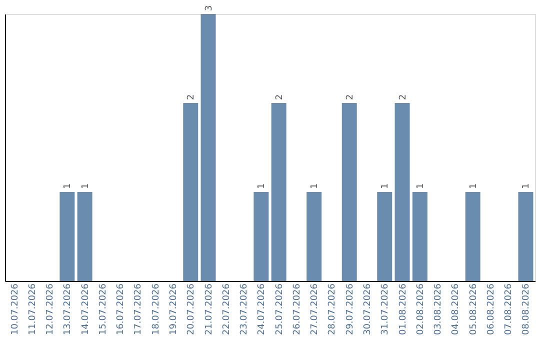  Describe the element at coordinates (473, 309) in the screenshot. I see `x-tick-label: 05.08.2026` at that location.